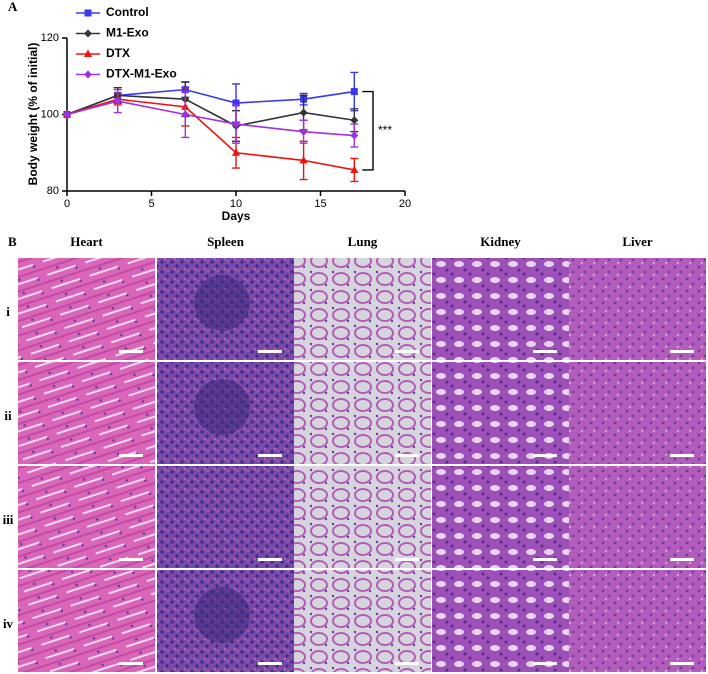 Image resolution: width=708 pixels, height=674 pixels. Describe the element at coordinates (86, 241) in the screenshot. I see `column-label: Heart` at that location.